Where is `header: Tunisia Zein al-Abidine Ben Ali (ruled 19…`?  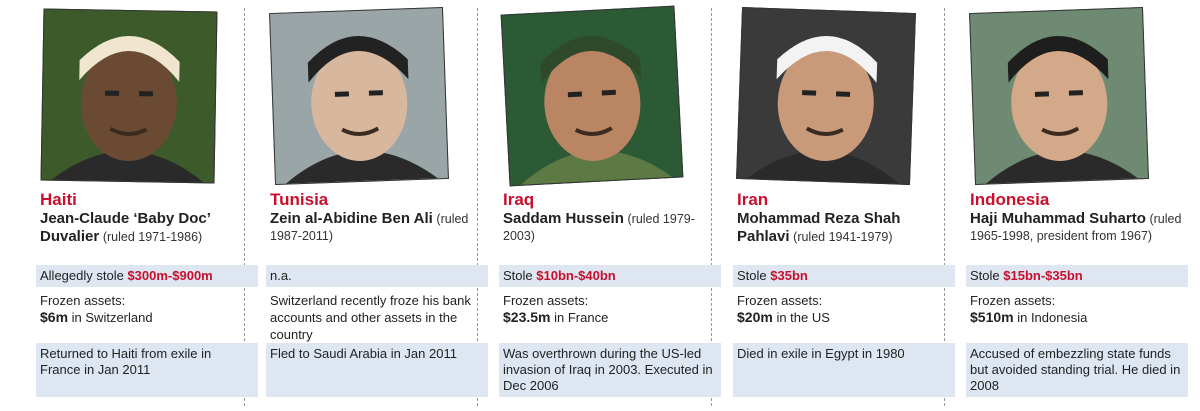 header: Tunisia Zein al-Abidine Ben Ali (ruled 19… is located at coordinates (377, 217).